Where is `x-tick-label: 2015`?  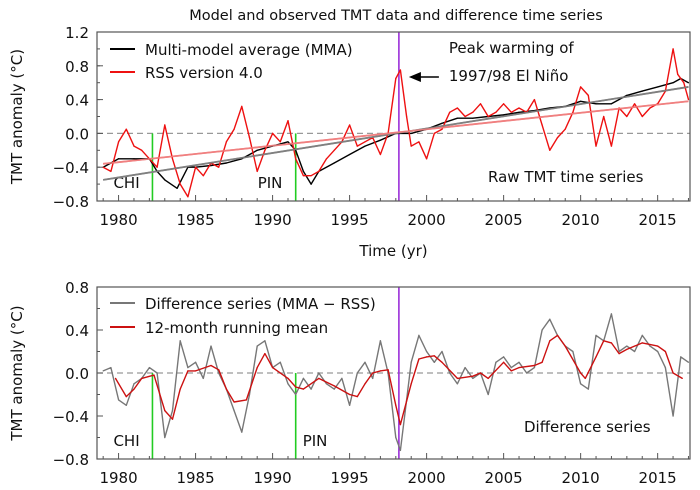 x-tick-label: 2015 is located at coordinates (658, 478).